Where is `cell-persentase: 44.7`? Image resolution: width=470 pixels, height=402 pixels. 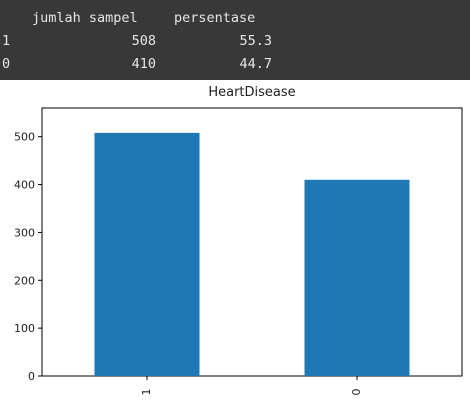 cell-persentase: 44.7 is located at coordinates (255, 64).